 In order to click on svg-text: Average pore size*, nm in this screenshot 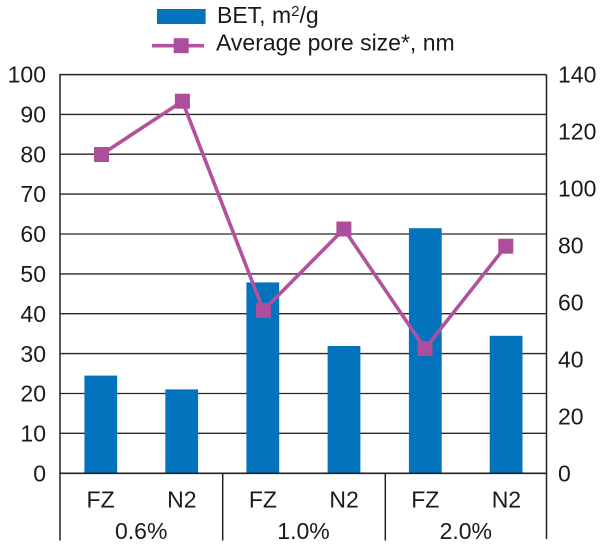, I will do `click(335, 42)`.